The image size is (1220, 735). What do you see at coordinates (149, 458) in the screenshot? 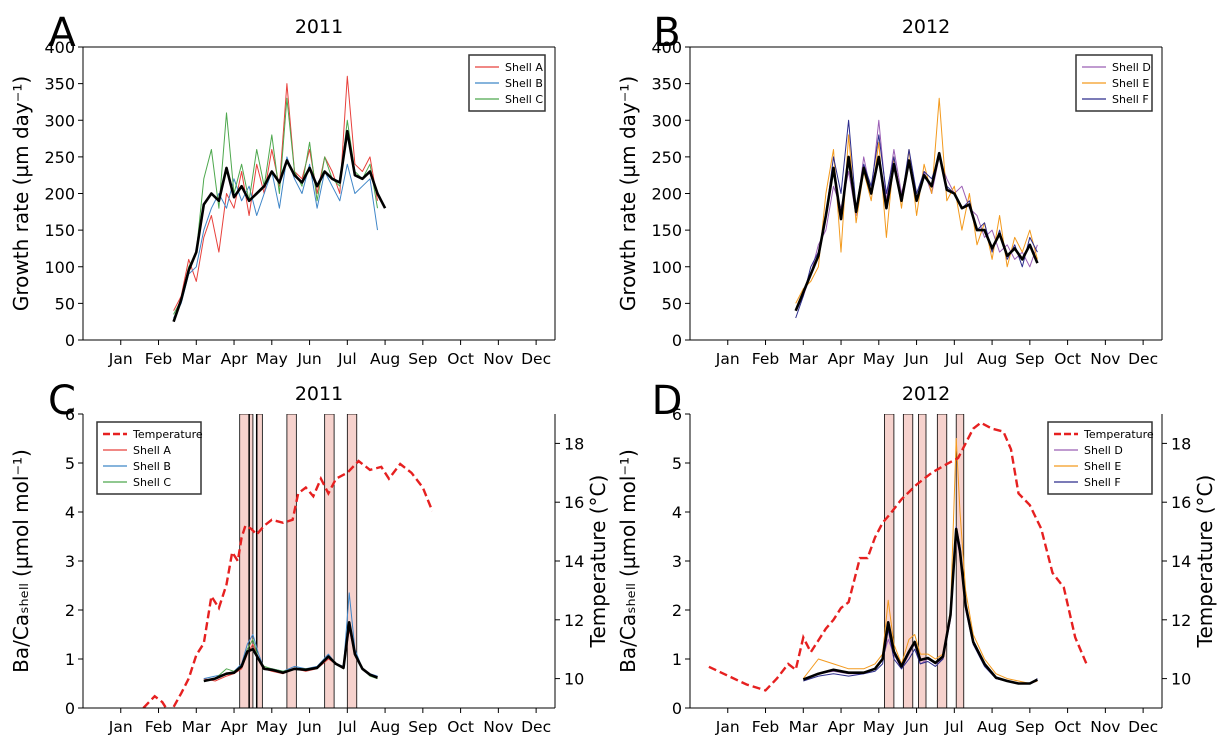
I see `legend: Temperature Shell A Shell B Shell C` at bounding box center [149, 458].